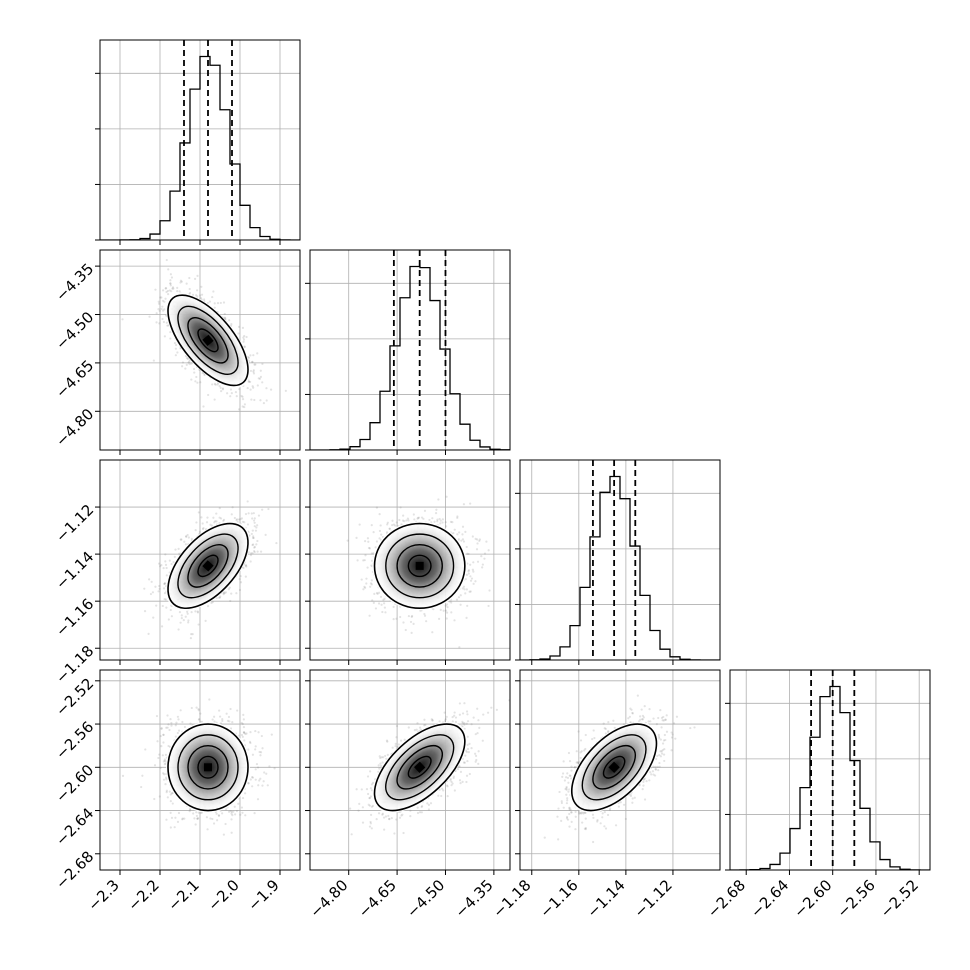  I want to click on y-tick-label: −1.12, so click(74, 523).